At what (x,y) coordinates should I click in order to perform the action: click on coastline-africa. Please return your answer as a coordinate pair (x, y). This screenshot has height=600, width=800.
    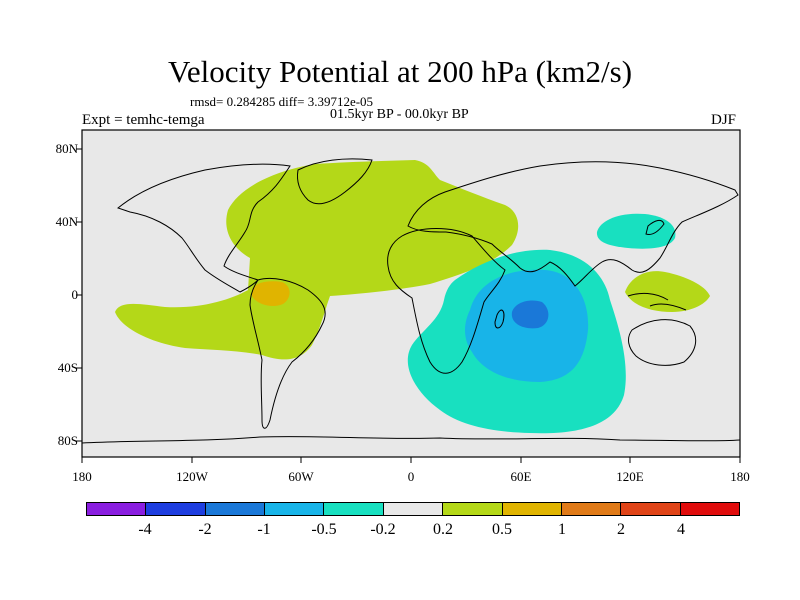
    Looking at the image, I should click on (446, 301).